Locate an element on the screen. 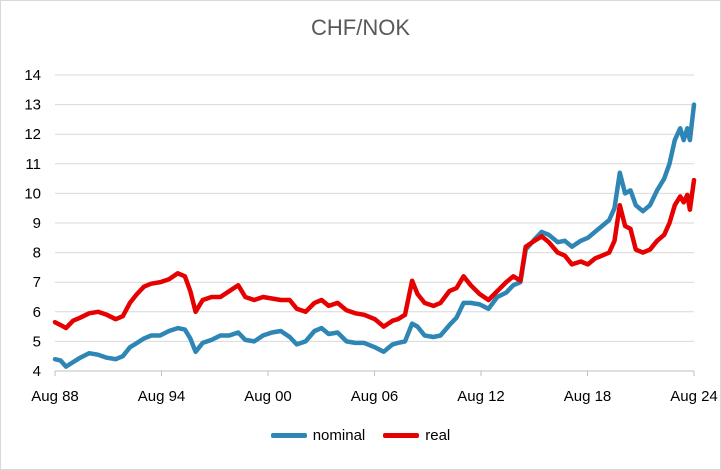  y-tick-label: 12 is located at coordinates (32, 134).